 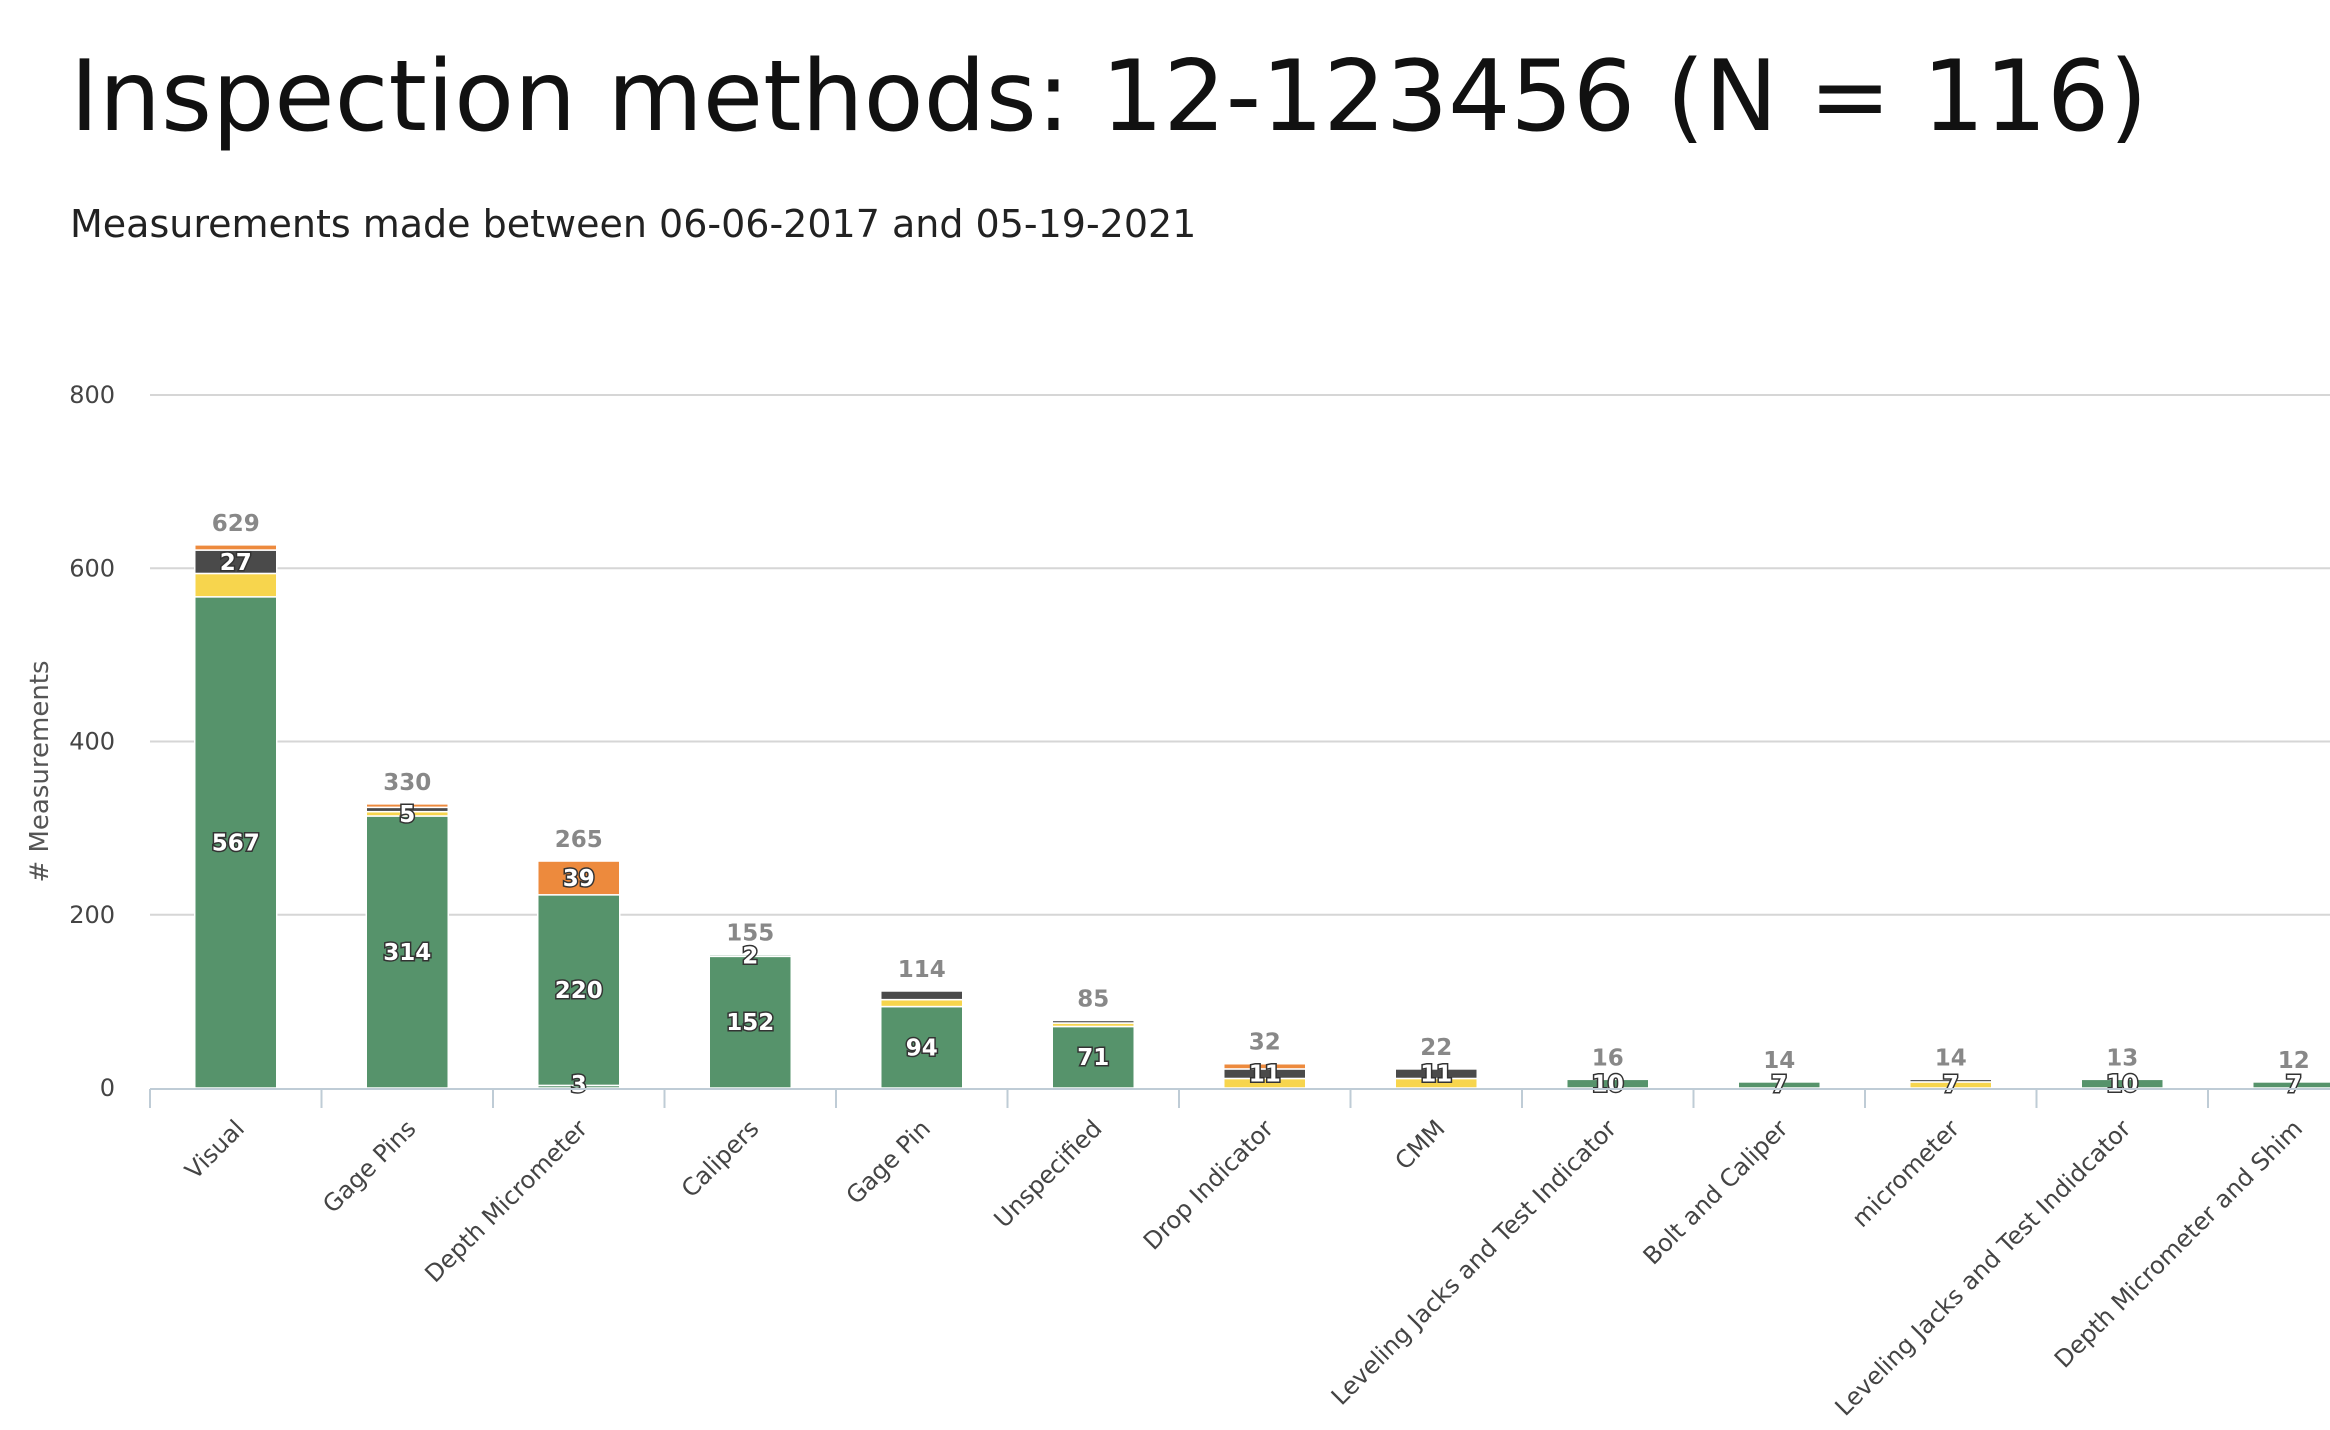 What do you see at coordinates (888, 1161) in the screenshot?
I see `x-tick-label: Gage Pin` at bounding box center [888, 1161].